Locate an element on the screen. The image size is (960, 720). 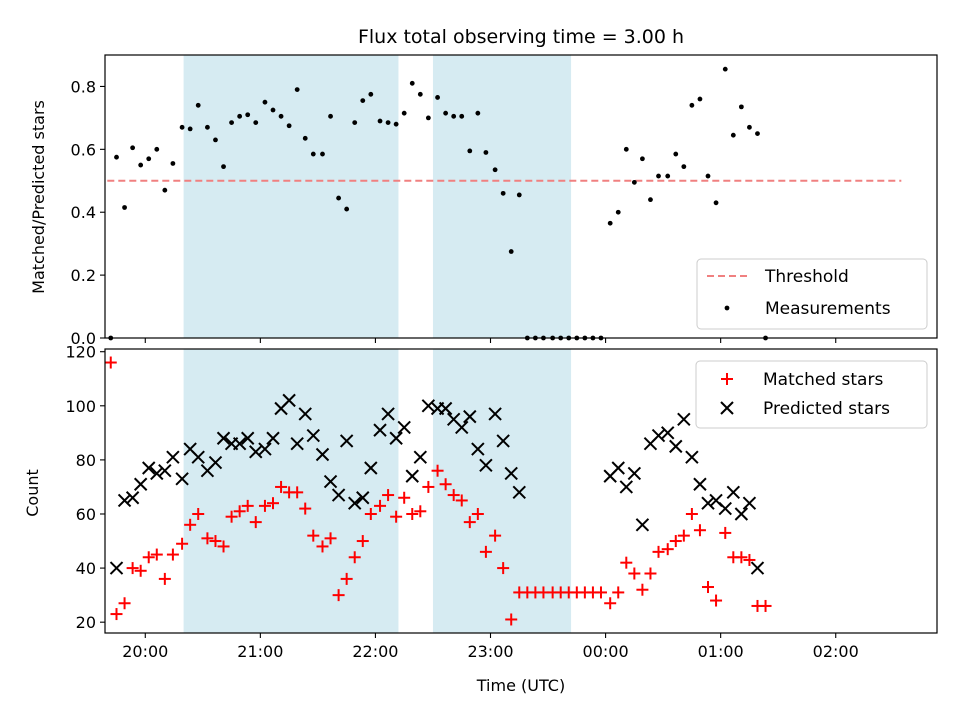
legend-measurements-label: Measurements is located at coordinates (828, 309).